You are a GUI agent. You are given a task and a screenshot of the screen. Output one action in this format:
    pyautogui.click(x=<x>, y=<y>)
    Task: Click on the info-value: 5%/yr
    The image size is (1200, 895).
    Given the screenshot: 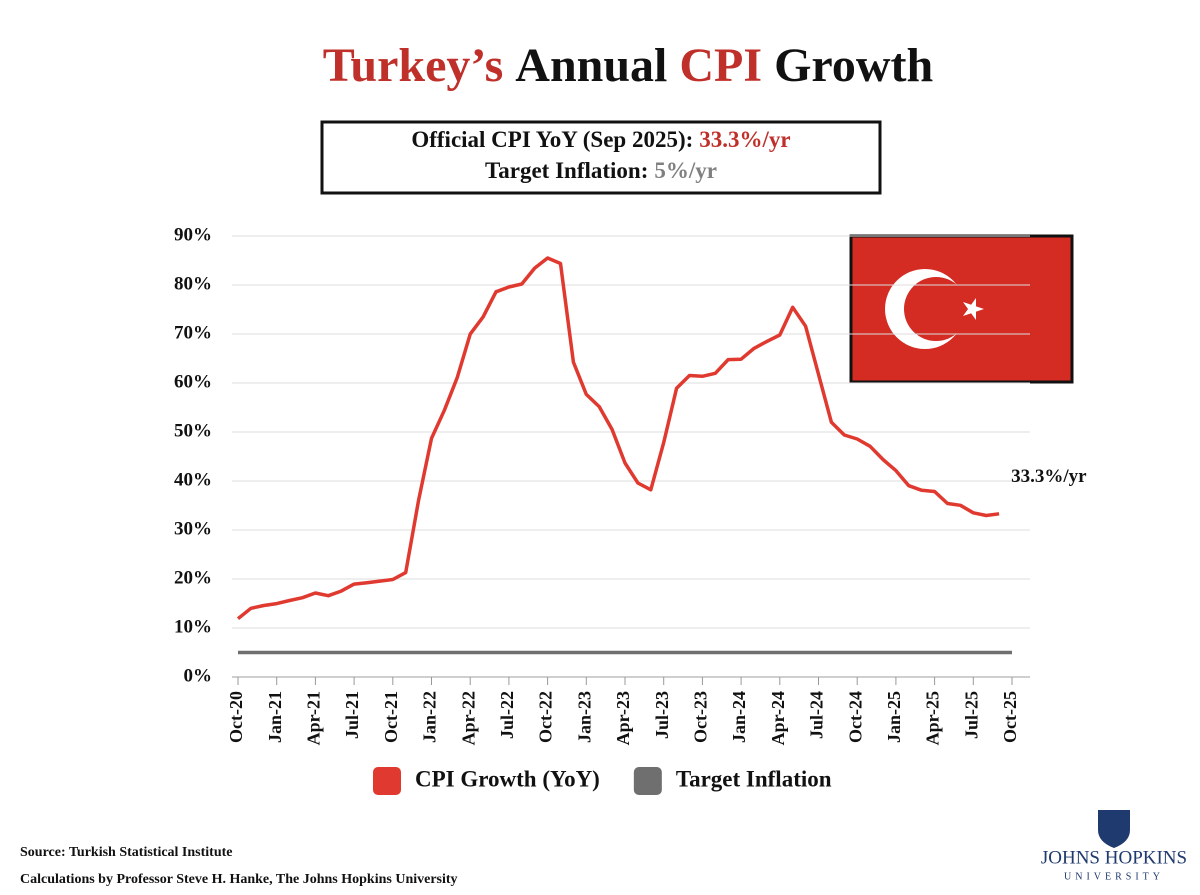 What is the action you would take?
    pyautogui.click(x=685, y=170)
    